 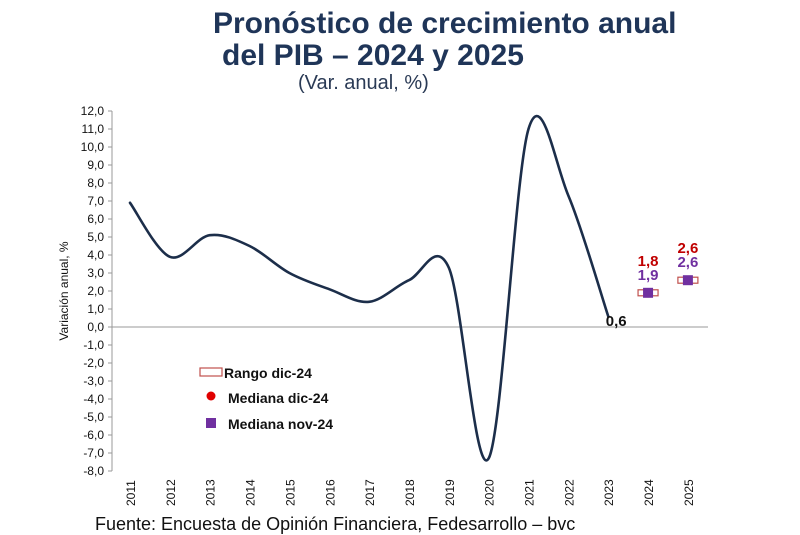 What do you see at coordinates (211, 423) in the screenshot?
I see `legend-square-icon` at bounding box center [211, 423].